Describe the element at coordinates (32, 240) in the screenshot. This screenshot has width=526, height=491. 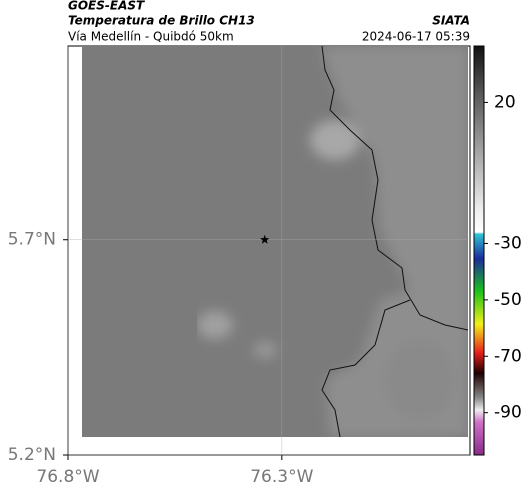
I see `y-tick-label: 5.7°N` at that location.